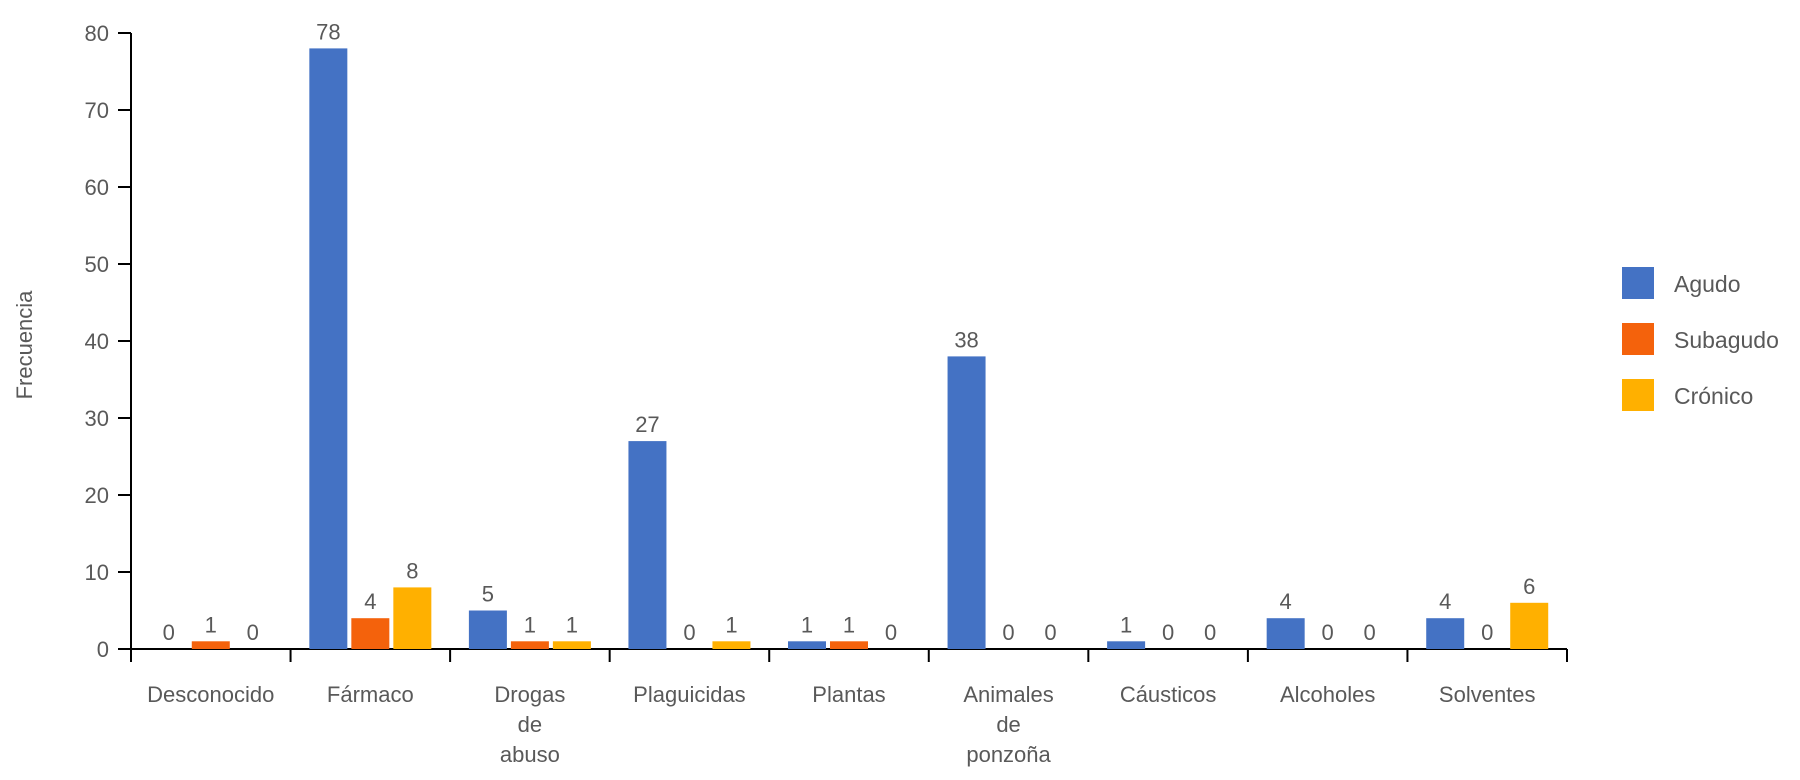 Image resolution: width=1800 pixels, height=780 pixels. Describe the element at coordinates (210, 694) in the screenshot. I see `category-label: Desconocido` at that location.